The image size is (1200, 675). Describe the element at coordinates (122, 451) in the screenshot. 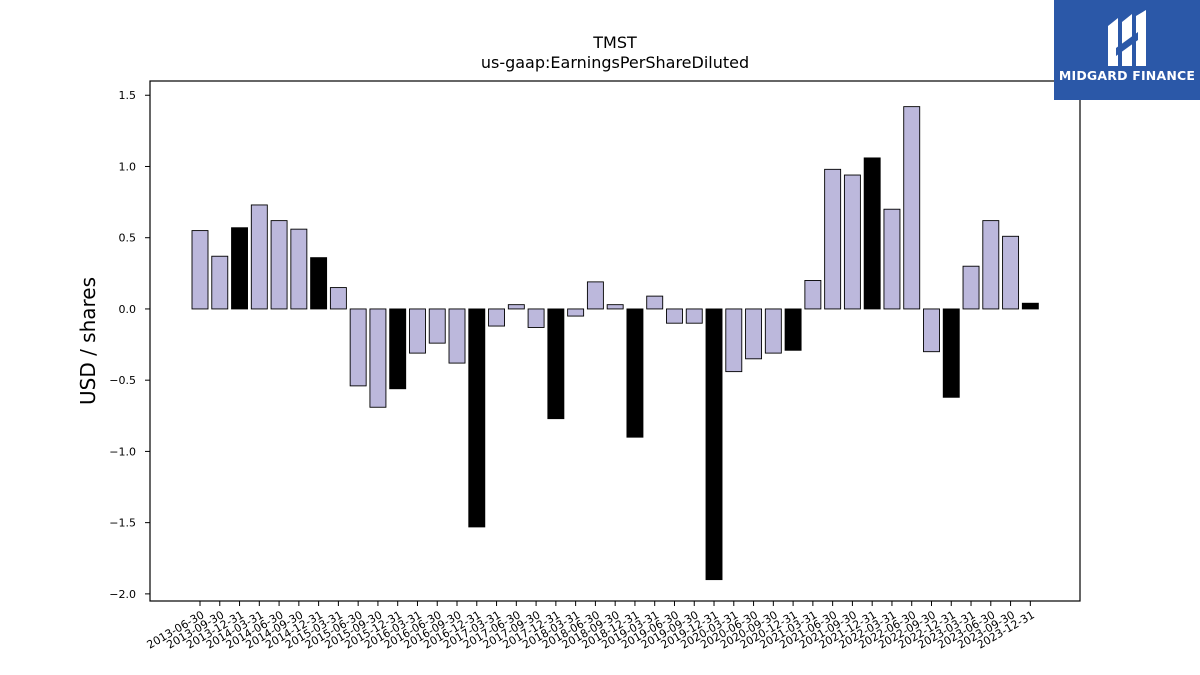

I see `y-tick-label: −1.0` at that location.